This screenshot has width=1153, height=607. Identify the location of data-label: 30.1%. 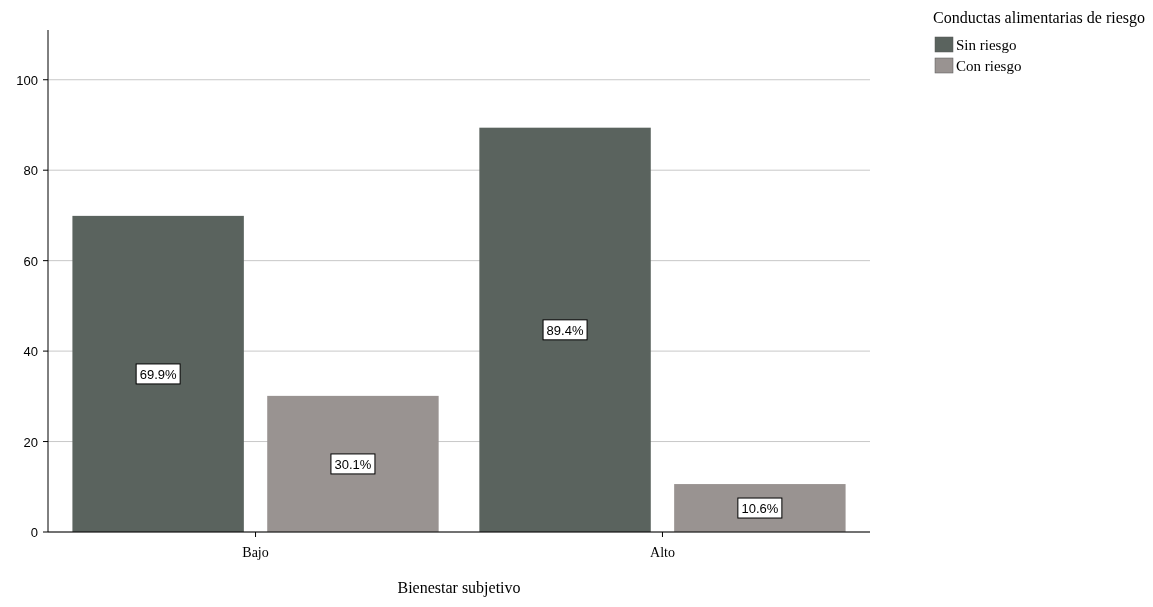
(353, 464).